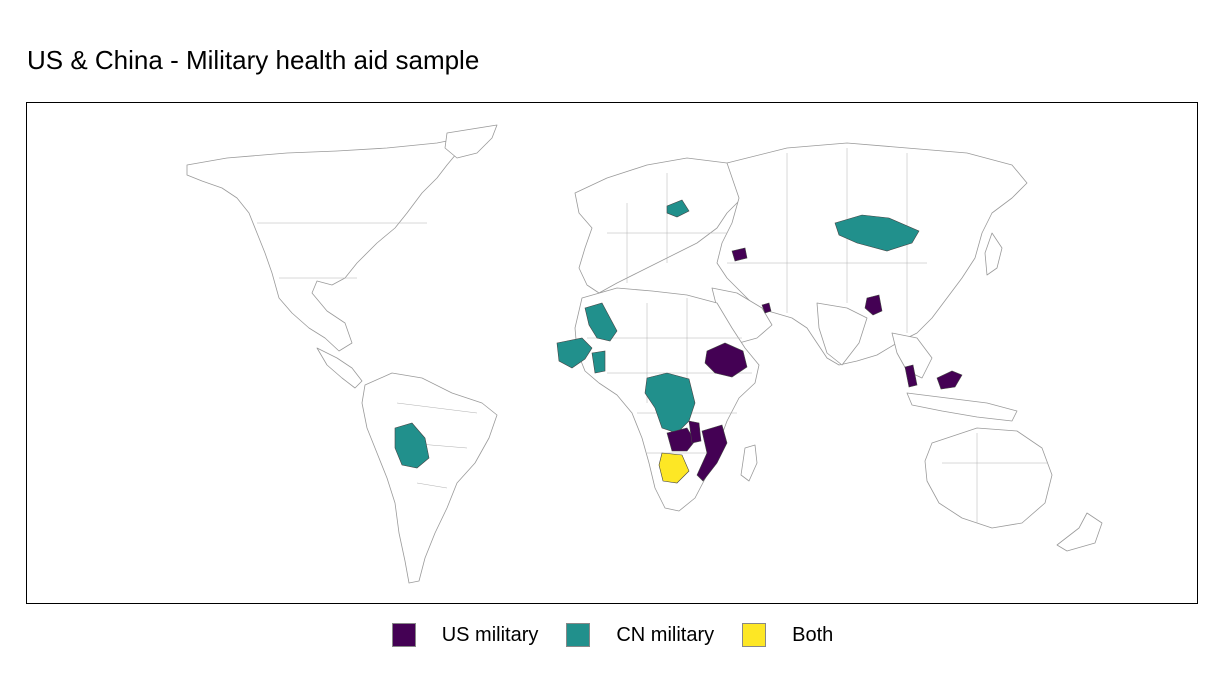 This screenshot has height=700, width=1225. What do you see at coordinates (695, 432) in the screenshot?
I see `country-malawi` at bounding box center [695, 432].